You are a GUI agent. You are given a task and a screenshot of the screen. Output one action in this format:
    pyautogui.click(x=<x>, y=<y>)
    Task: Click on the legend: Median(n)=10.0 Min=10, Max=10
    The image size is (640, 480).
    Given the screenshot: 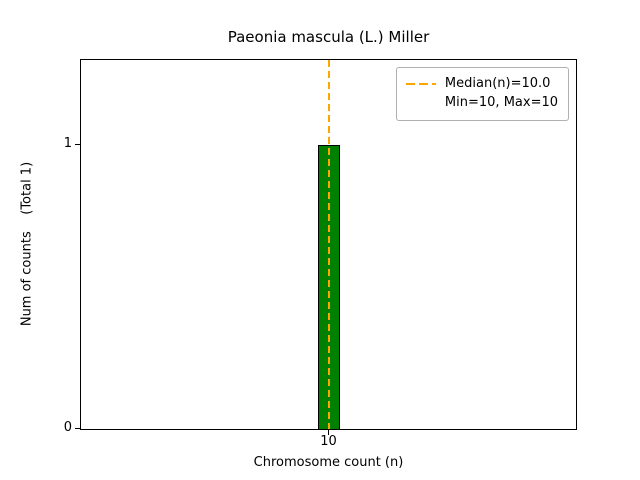 What is the action you would take?
    pyautogui.click(x=482, y=94)
    